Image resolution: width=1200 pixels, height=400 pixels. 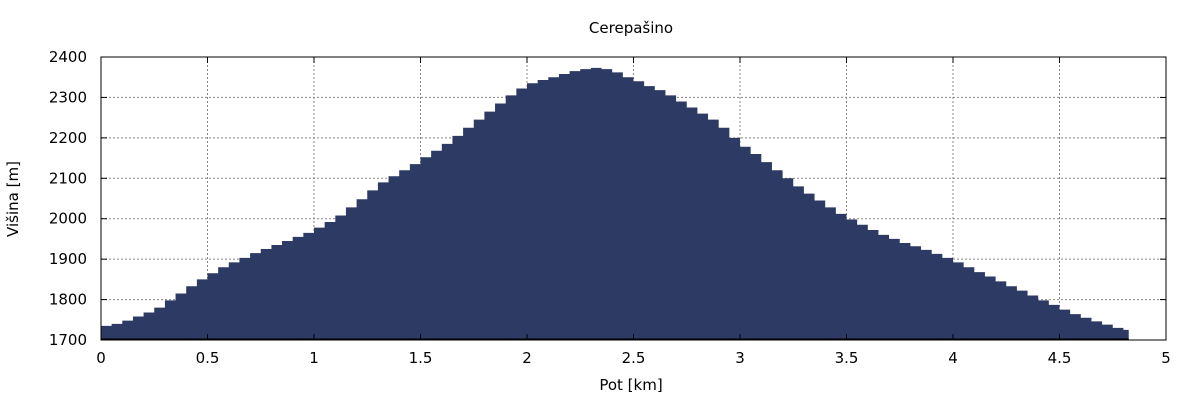 What do you see at coordinates (421, 358) in the screenshot?
I see `x-tick-label: 1.5` at bounding box center [421, 358].